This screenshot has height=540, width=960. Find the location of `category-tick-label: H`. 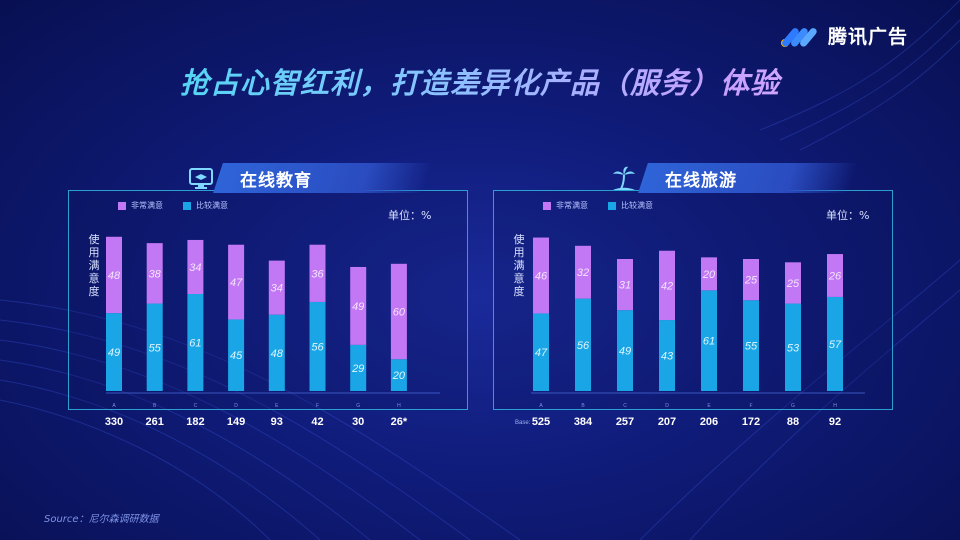

category-tick-label: H is located at coordinates (399, 406).